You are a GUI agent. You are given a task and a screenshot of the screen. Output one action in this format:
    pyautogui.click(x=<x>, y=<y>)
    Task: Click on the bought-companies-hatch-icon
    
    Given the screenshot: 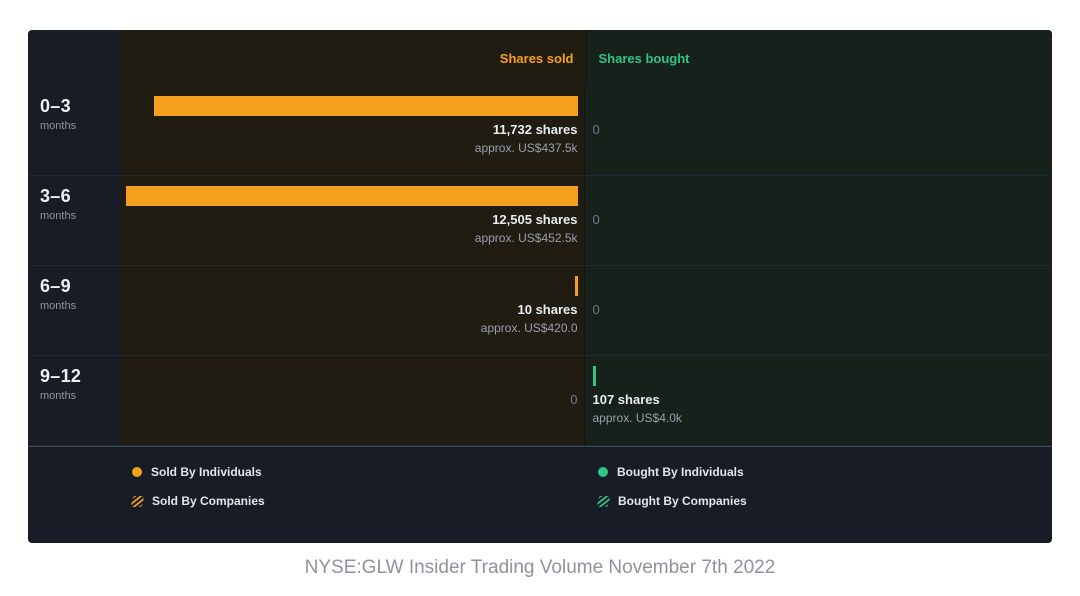 What is the action you would take?
    pyautogui.click(x=603, y=501)
    